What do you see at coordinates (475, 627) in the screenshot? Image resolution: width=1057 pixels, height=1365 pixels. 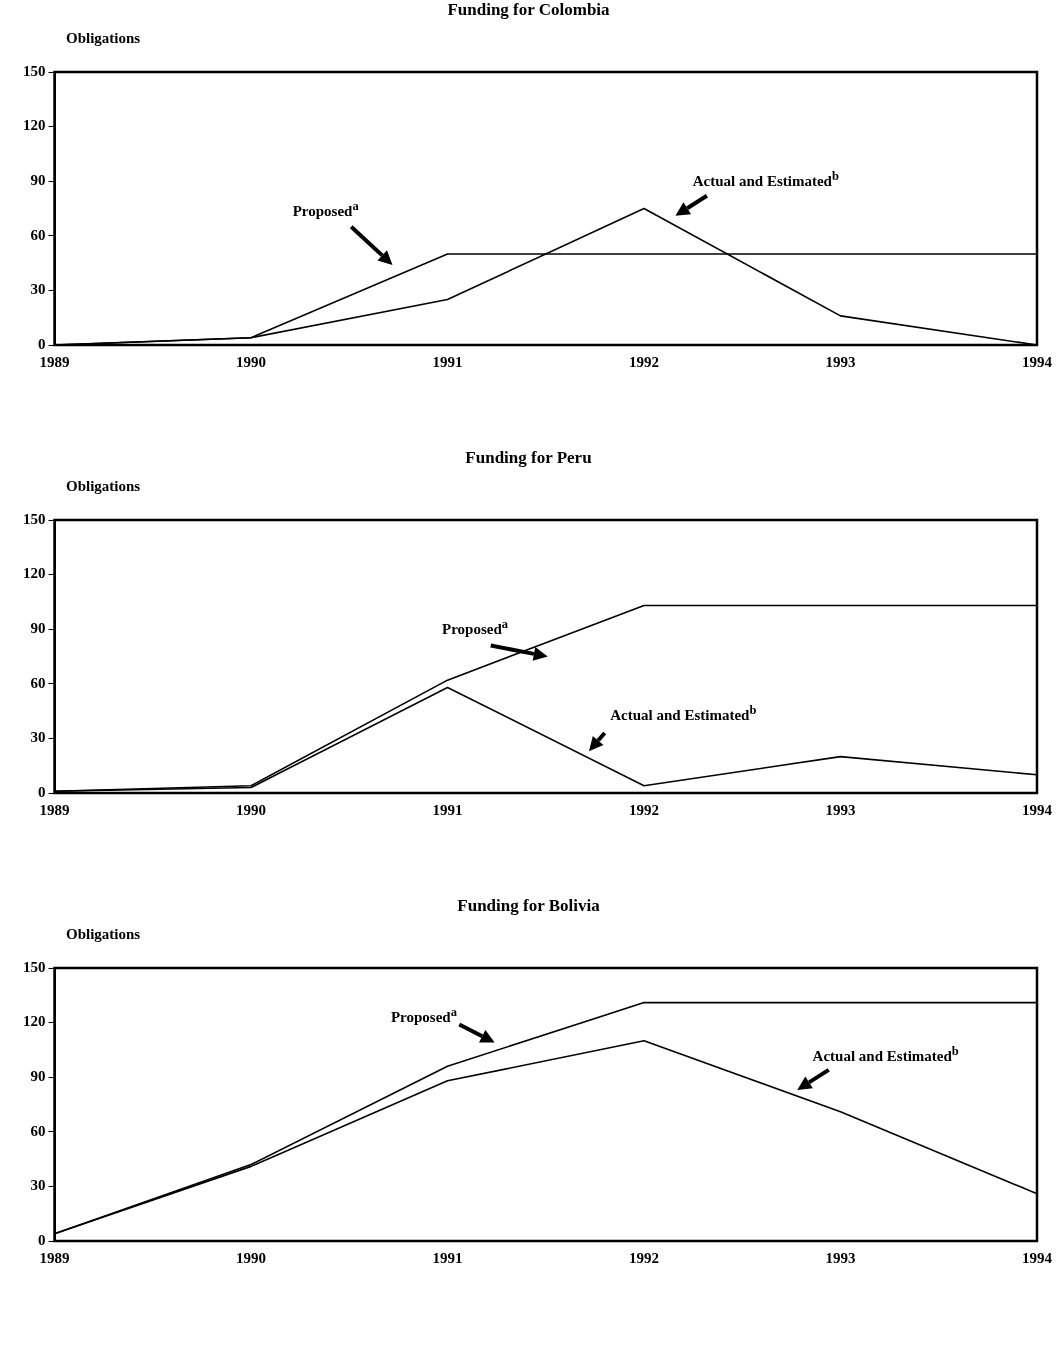 I see `series-label: Proposed$^{a}$` at bounding box center [475, 627].